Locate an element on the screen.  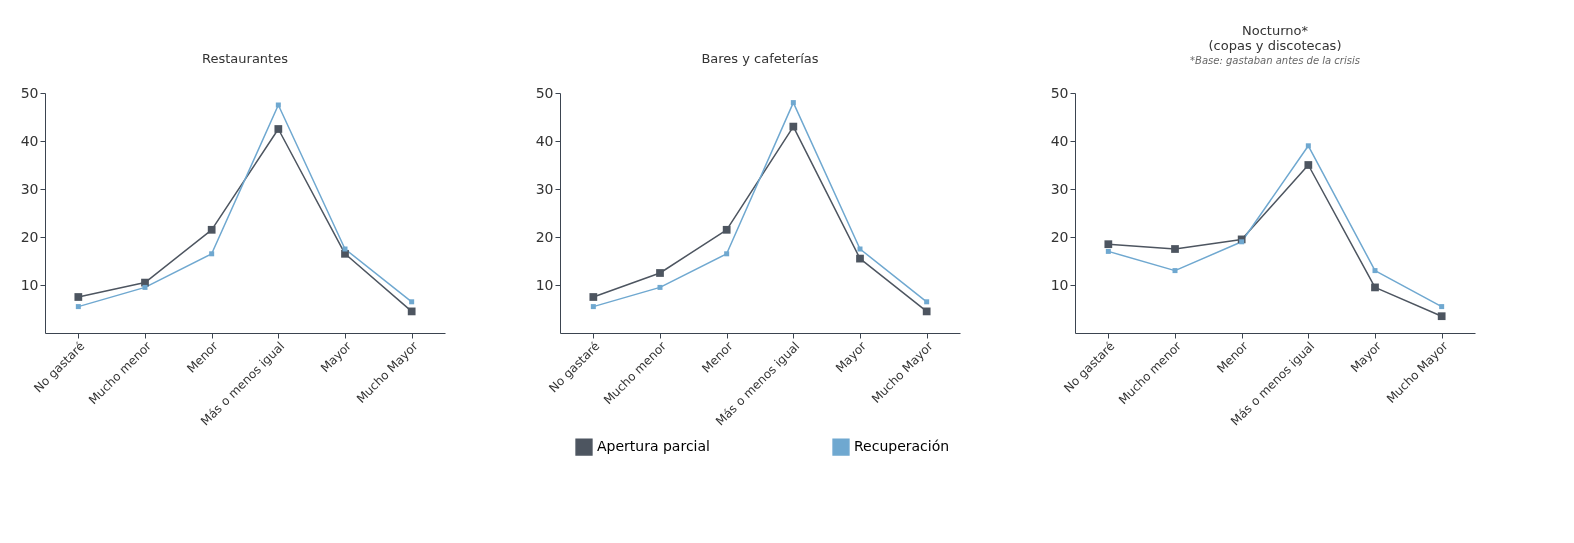
chart-title: Bares y cafeterías is located at coordinates (760, 58).